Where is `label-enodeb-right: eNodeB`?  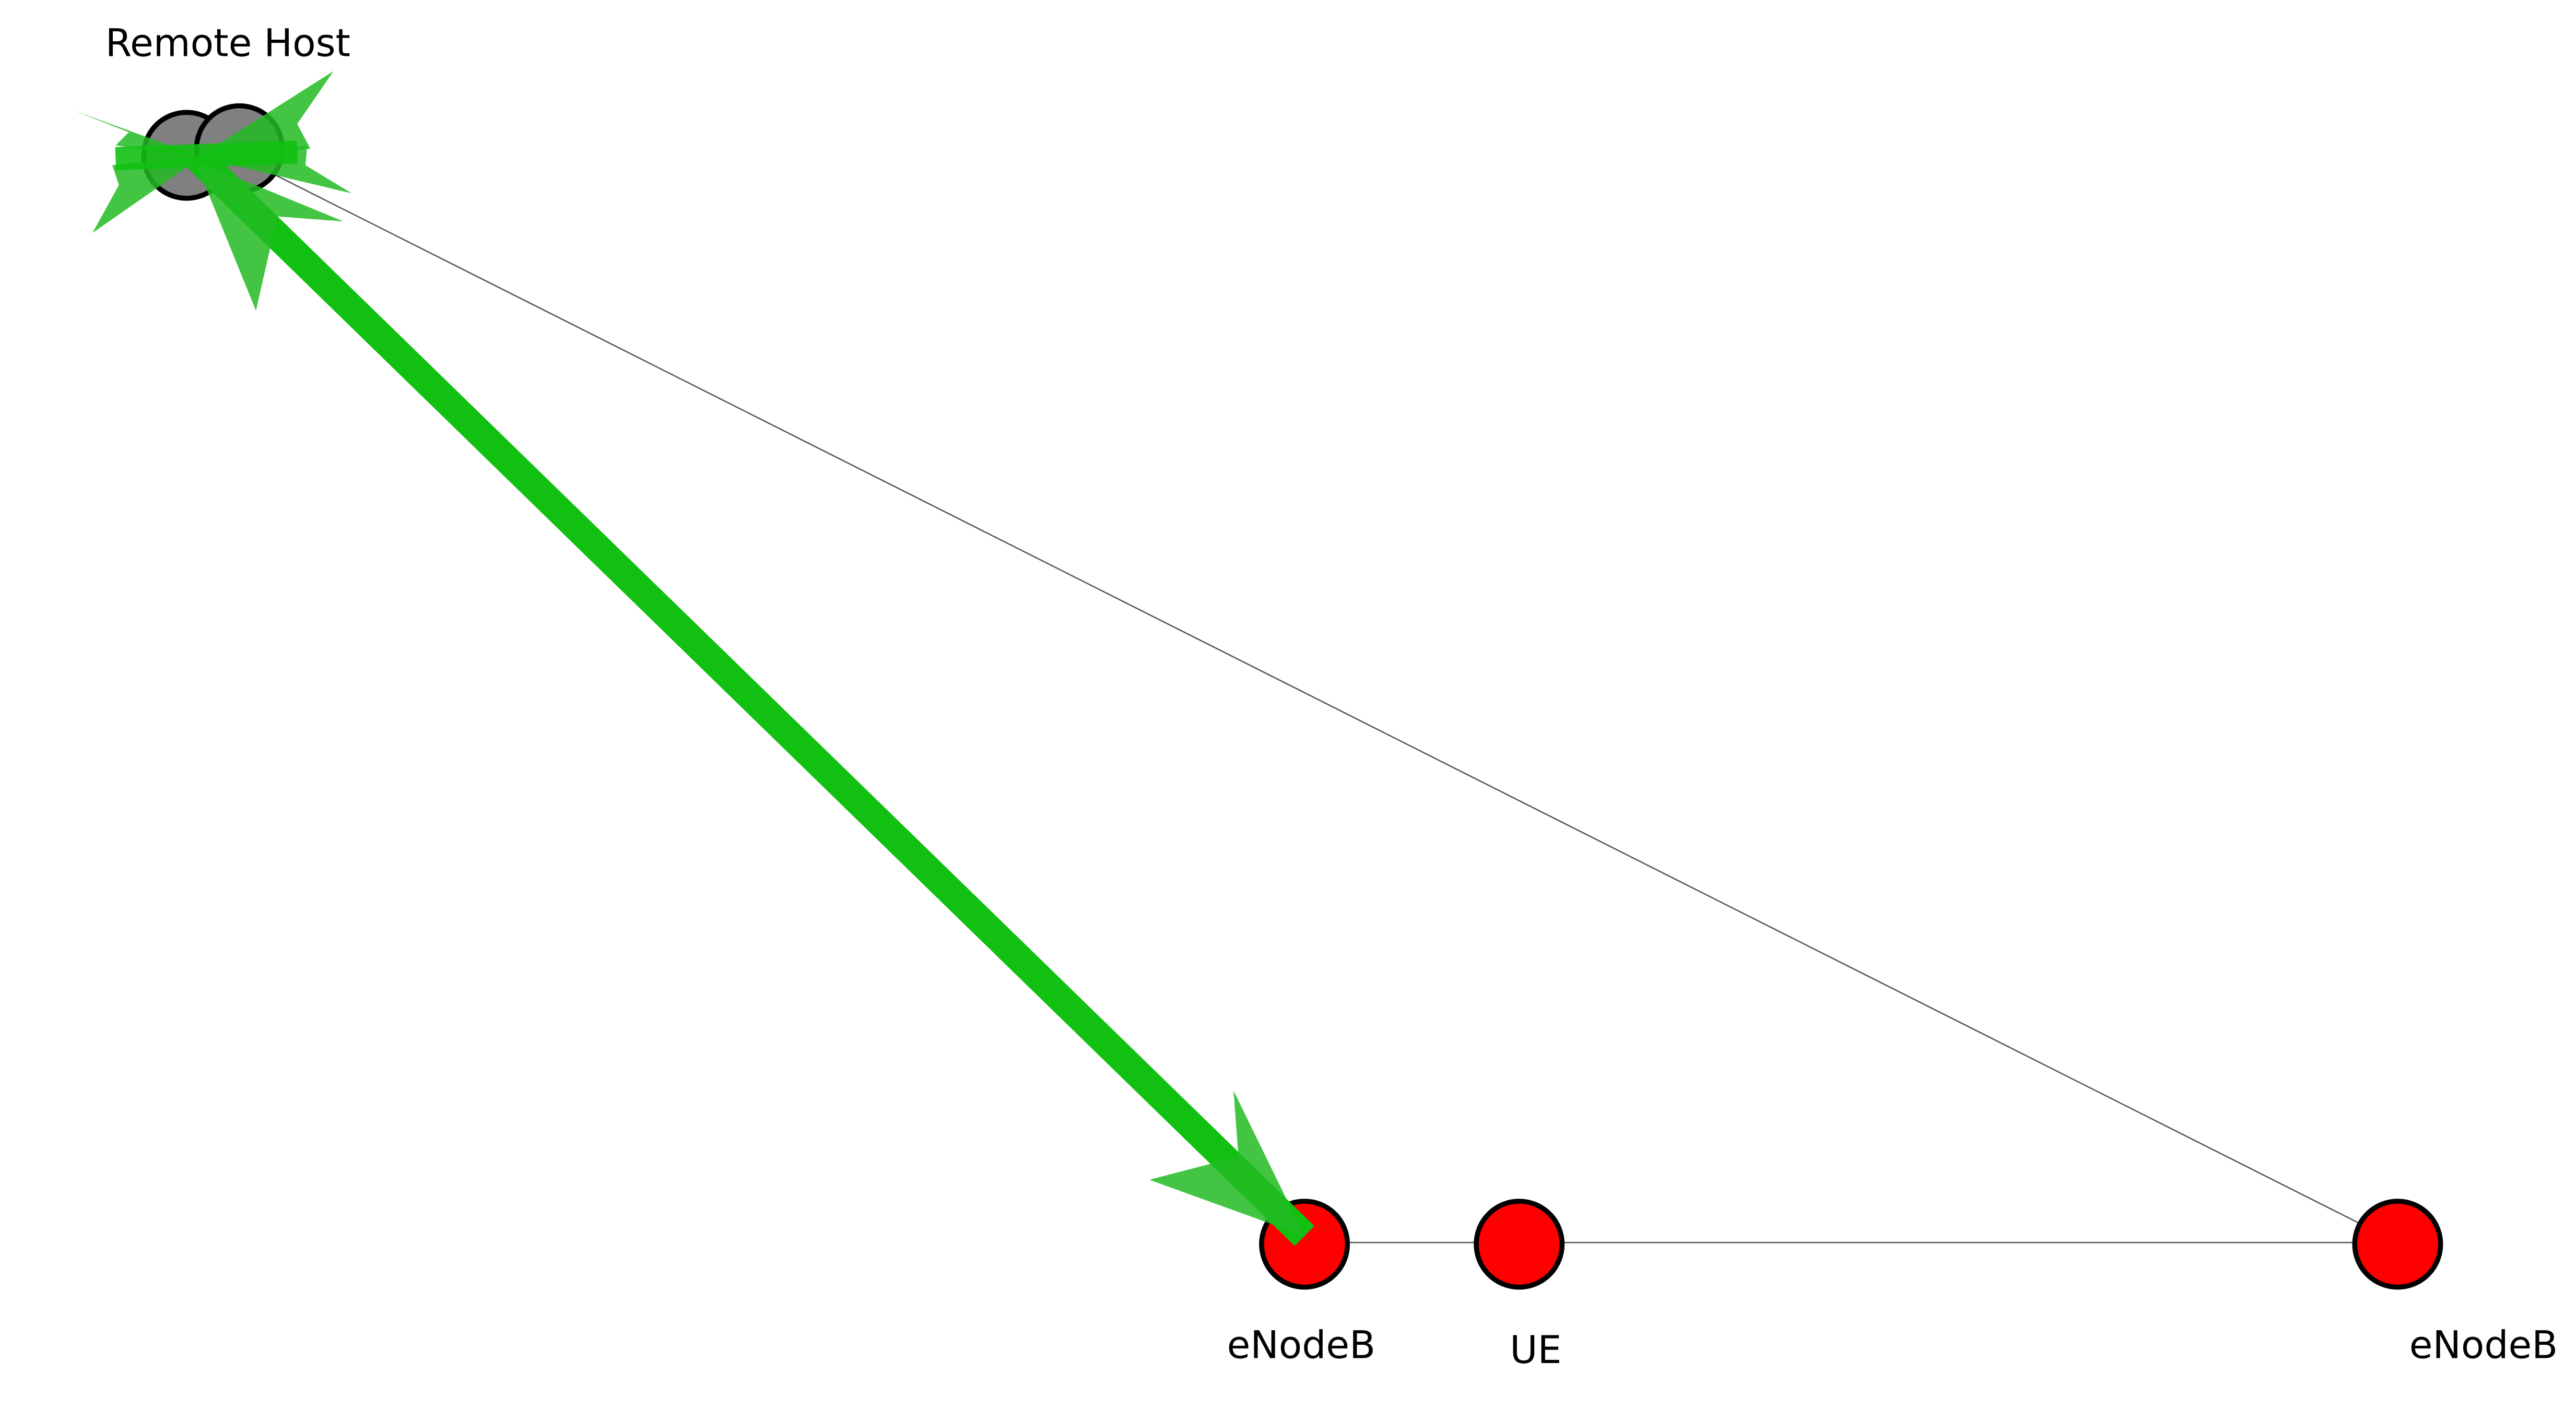
label-enodeb-right: eNodeB is located at coordinates (2483, 1345).